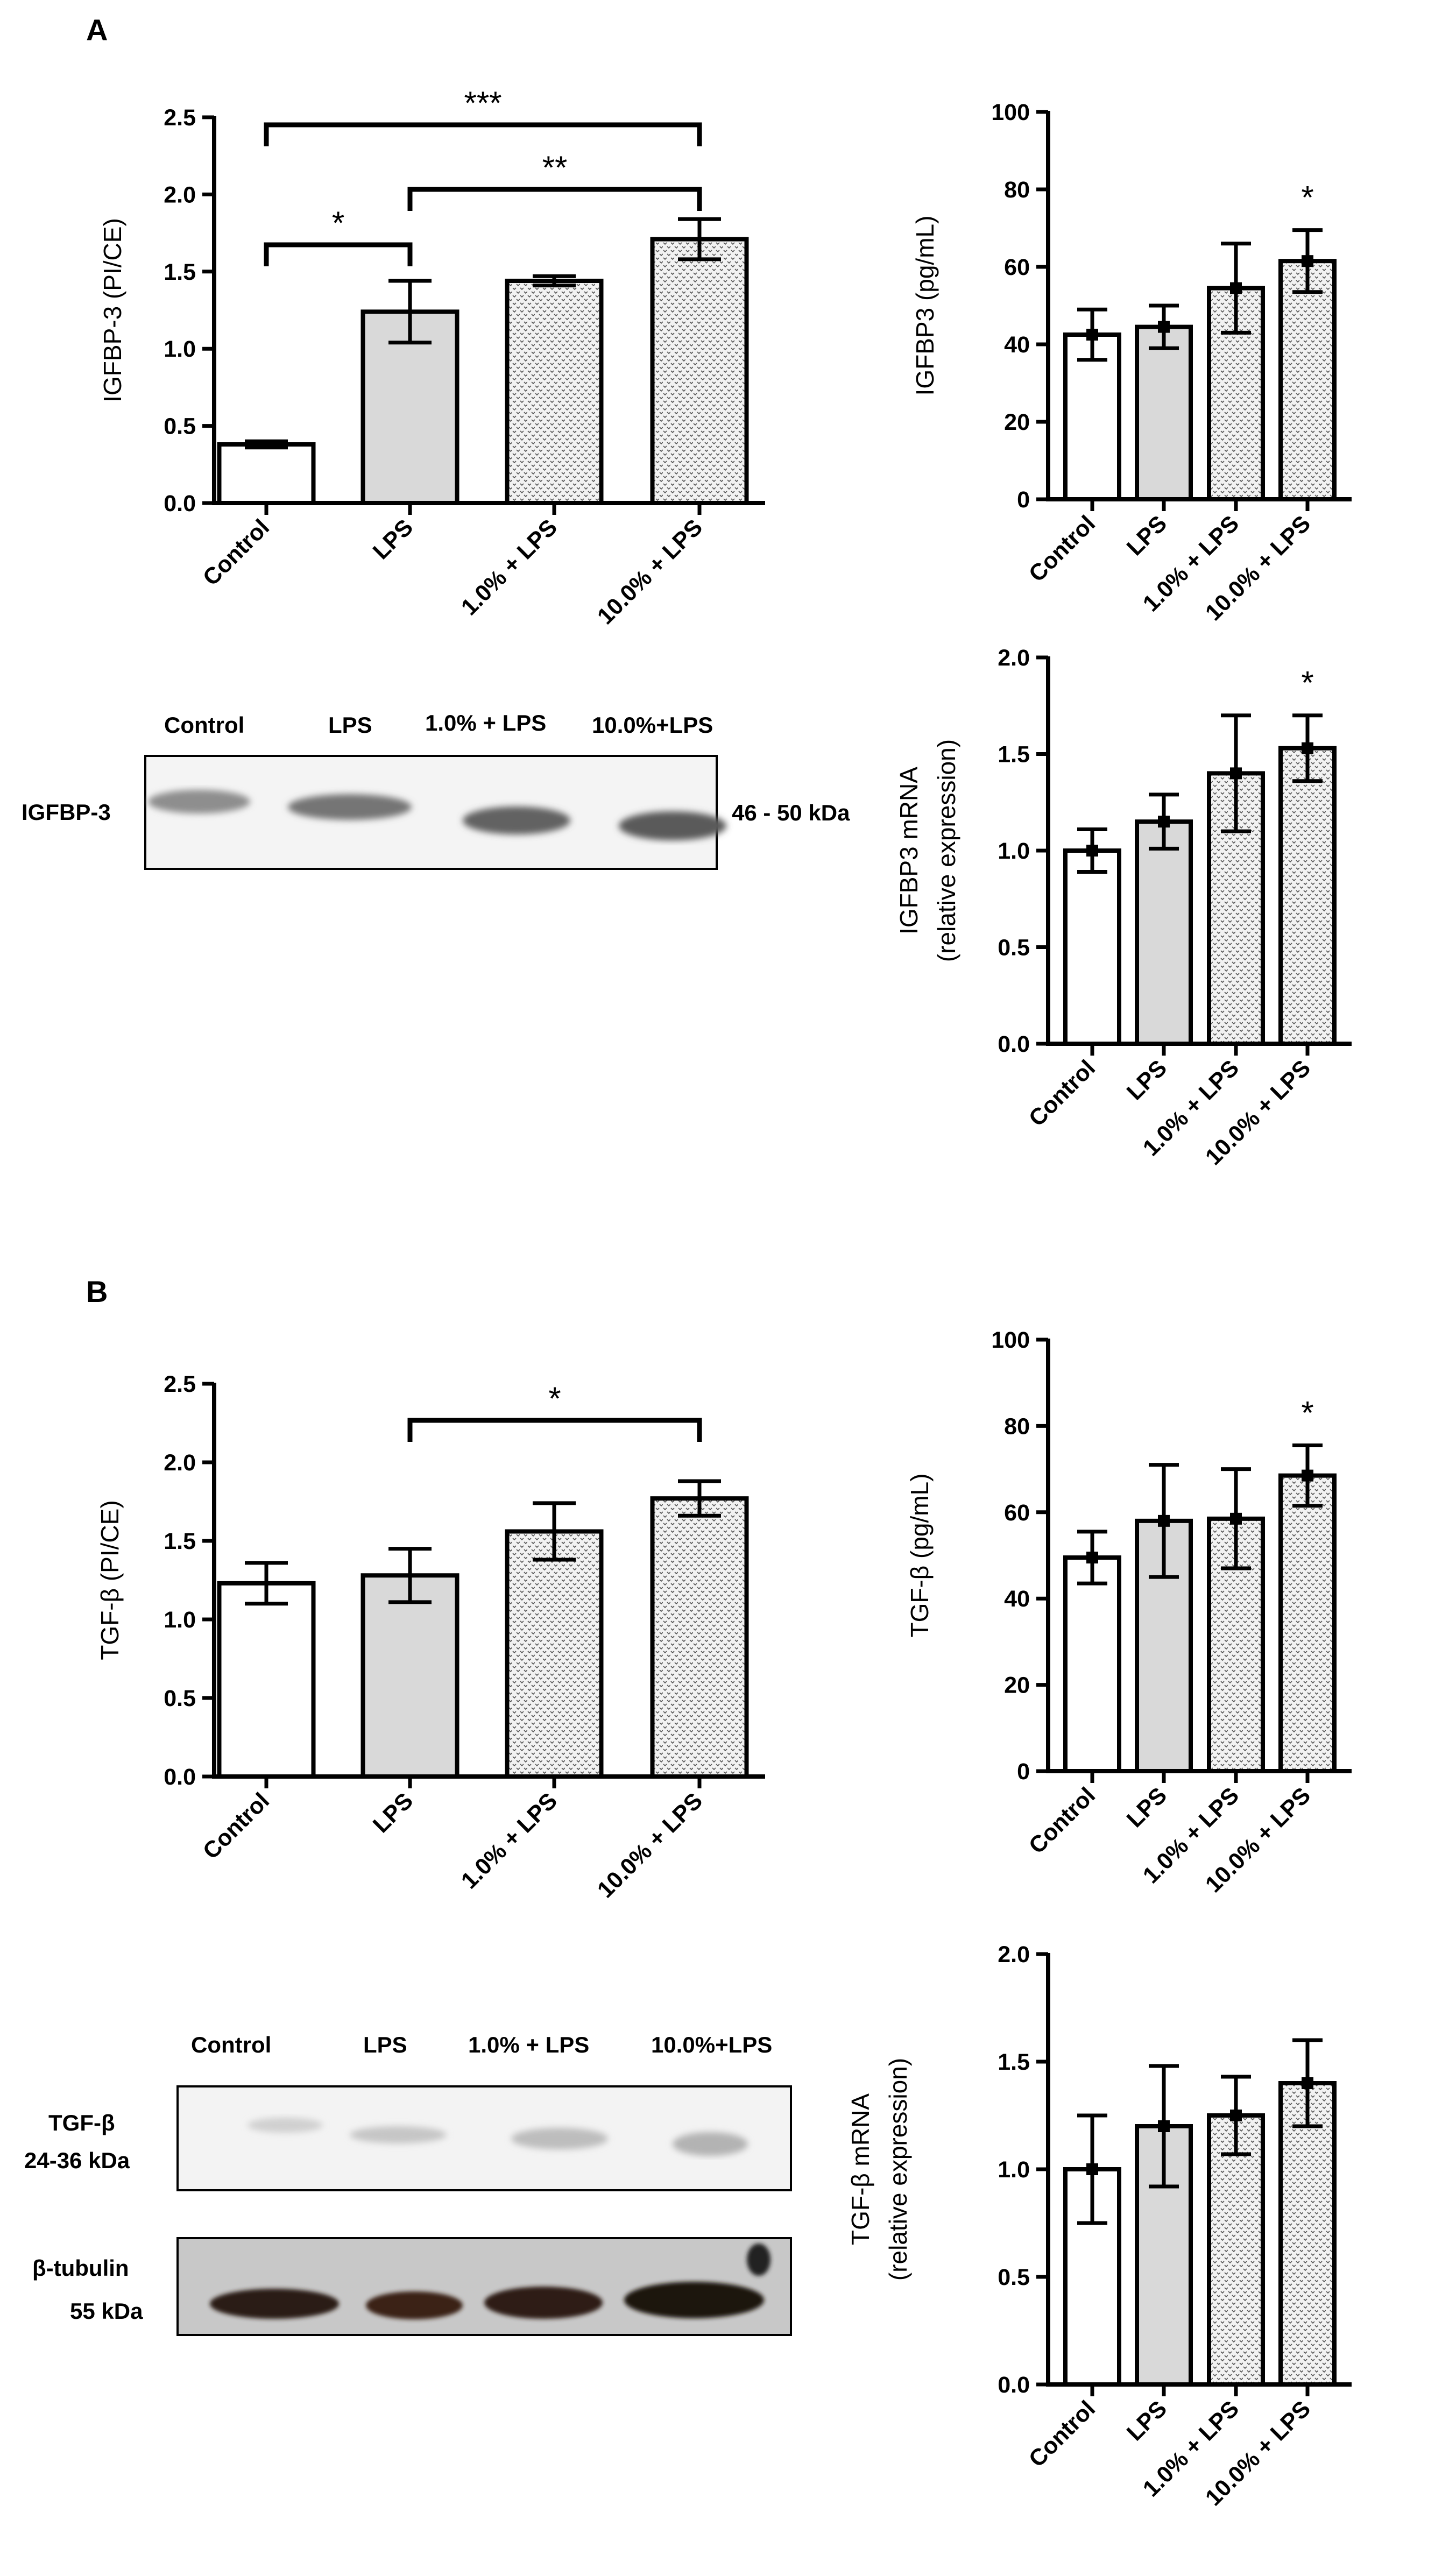 The image size is (1442, 2576). Describe the element at coordinates (66, 812) in the screenshot. I see `blot-row-label: IGFBP-3` at that location.